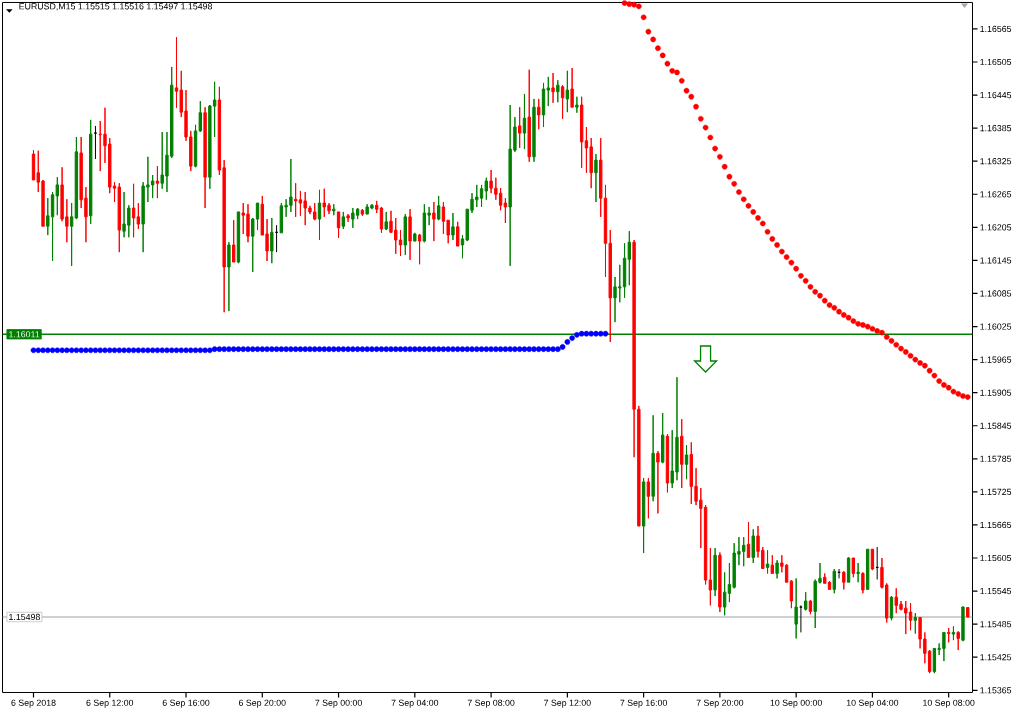  Describe the element at coordinates (338, 703) in the screenshot. I see `x-tick-label: 7 Sep 00:00` at that location.